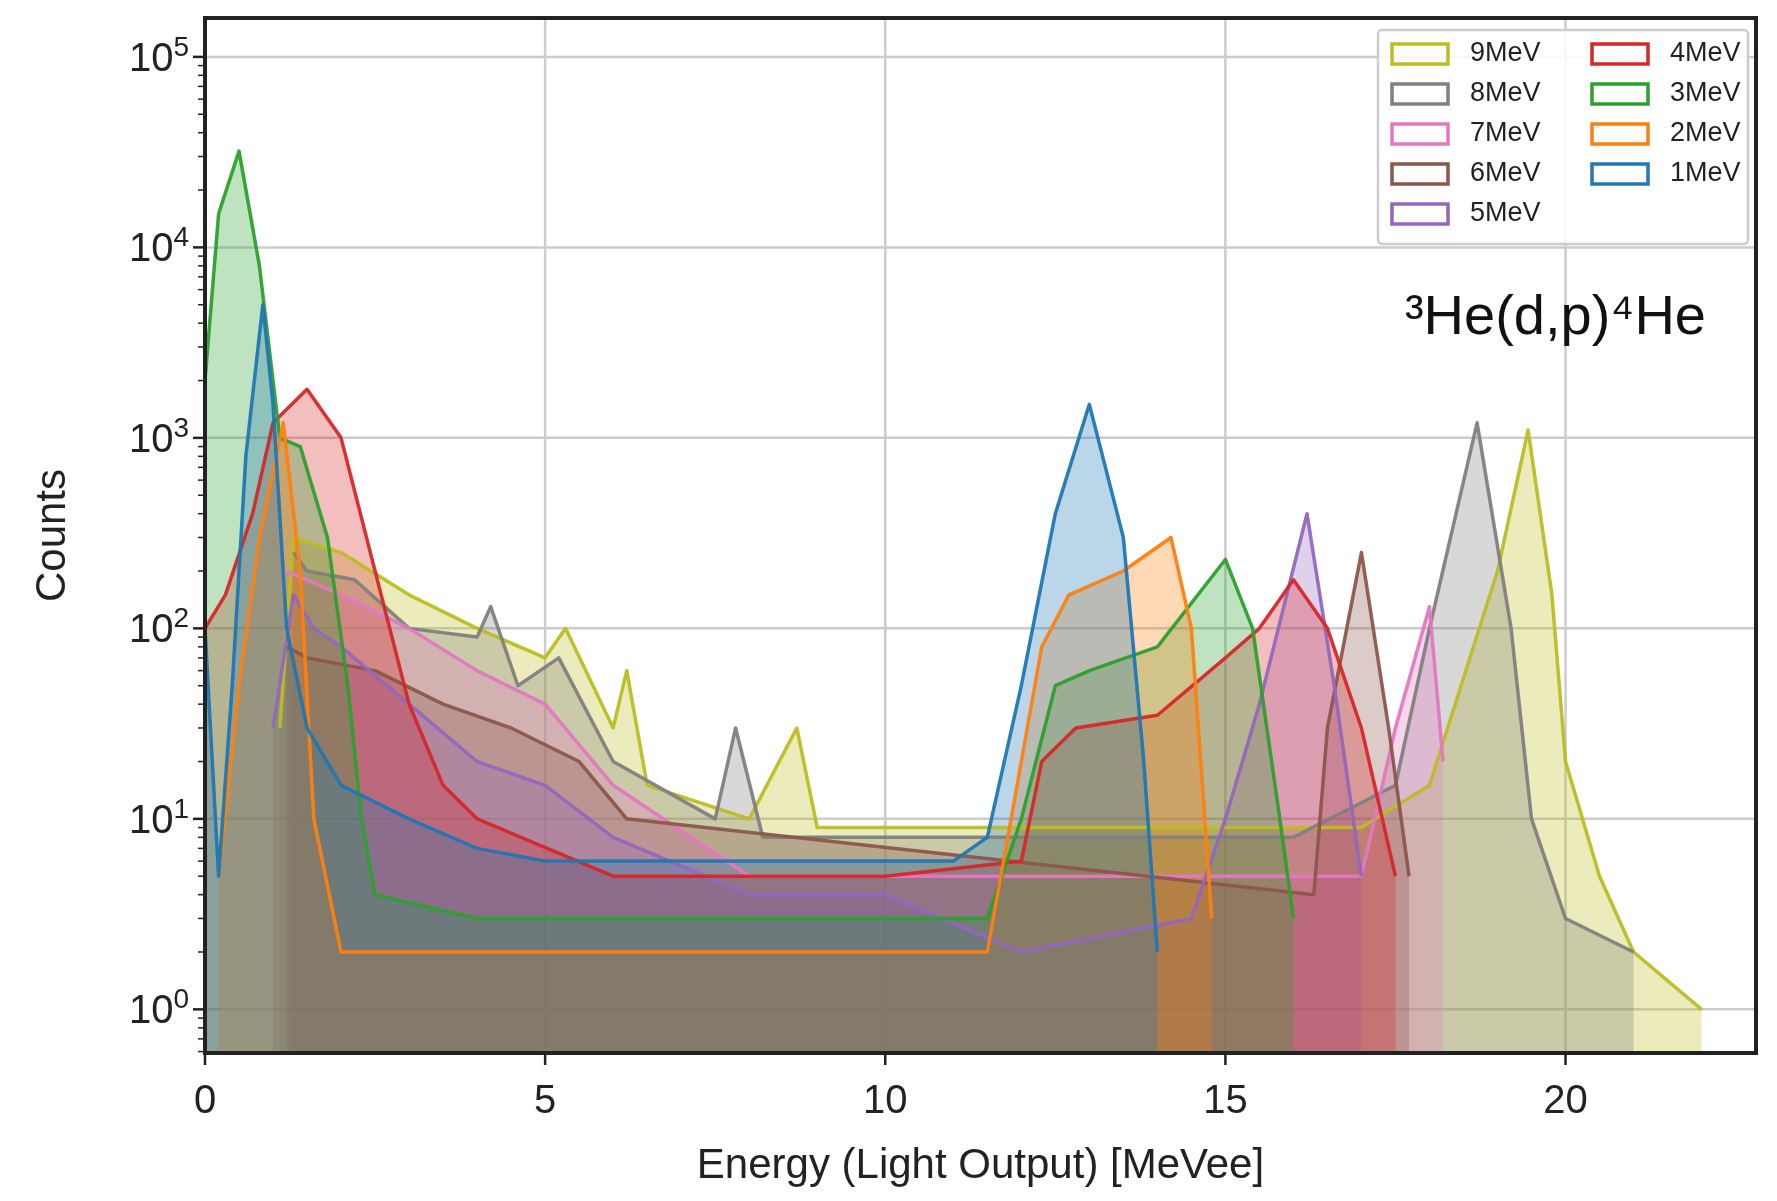 The width and height of the screenshot is (1777, 1201). Describe the element at coordinates (158, 54) in the screenshot. I see `y-tick-label: 10$^{5}$` at that location.